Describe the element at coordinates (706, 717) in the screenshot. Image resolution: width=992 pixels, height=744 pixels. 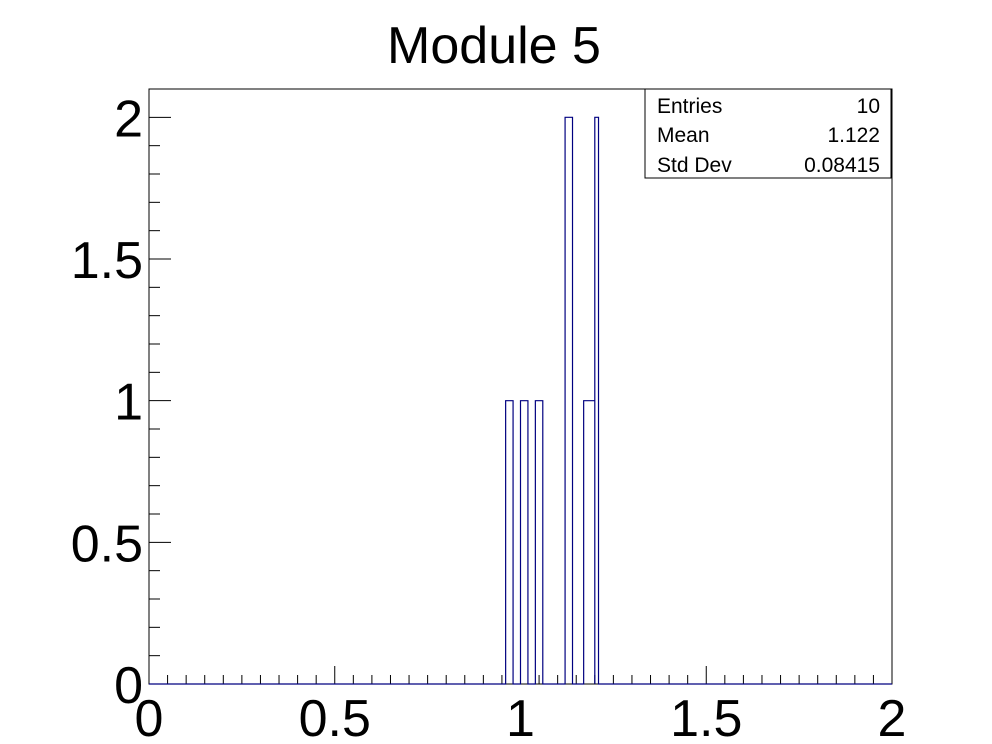
I see `x-tick-label: 1.5` at that location.